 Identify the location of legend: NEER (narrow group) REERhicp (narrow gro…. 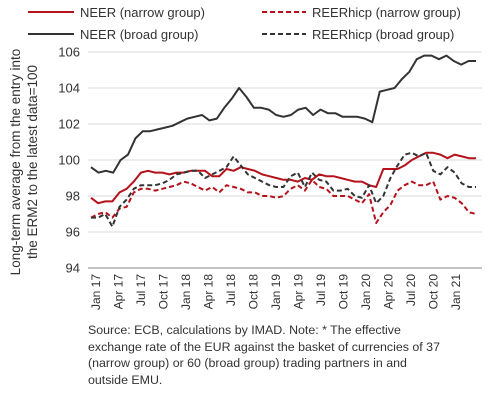
(244, 23).